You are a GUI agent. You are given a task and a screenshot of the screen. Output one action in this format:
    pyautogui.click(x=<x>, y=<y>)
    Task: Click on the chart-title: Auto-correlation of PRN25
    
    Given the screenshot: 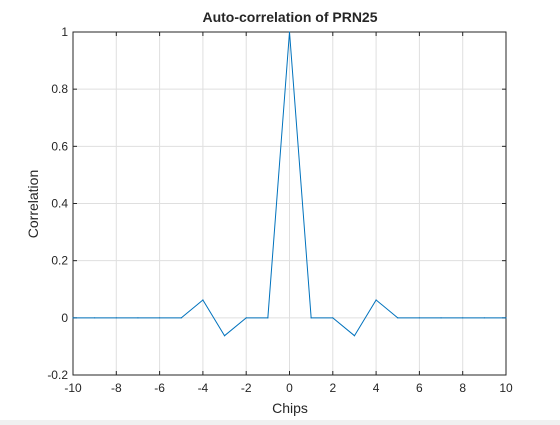 What is the action you would take?
    pyautogui.click(x=289, y=17)
    